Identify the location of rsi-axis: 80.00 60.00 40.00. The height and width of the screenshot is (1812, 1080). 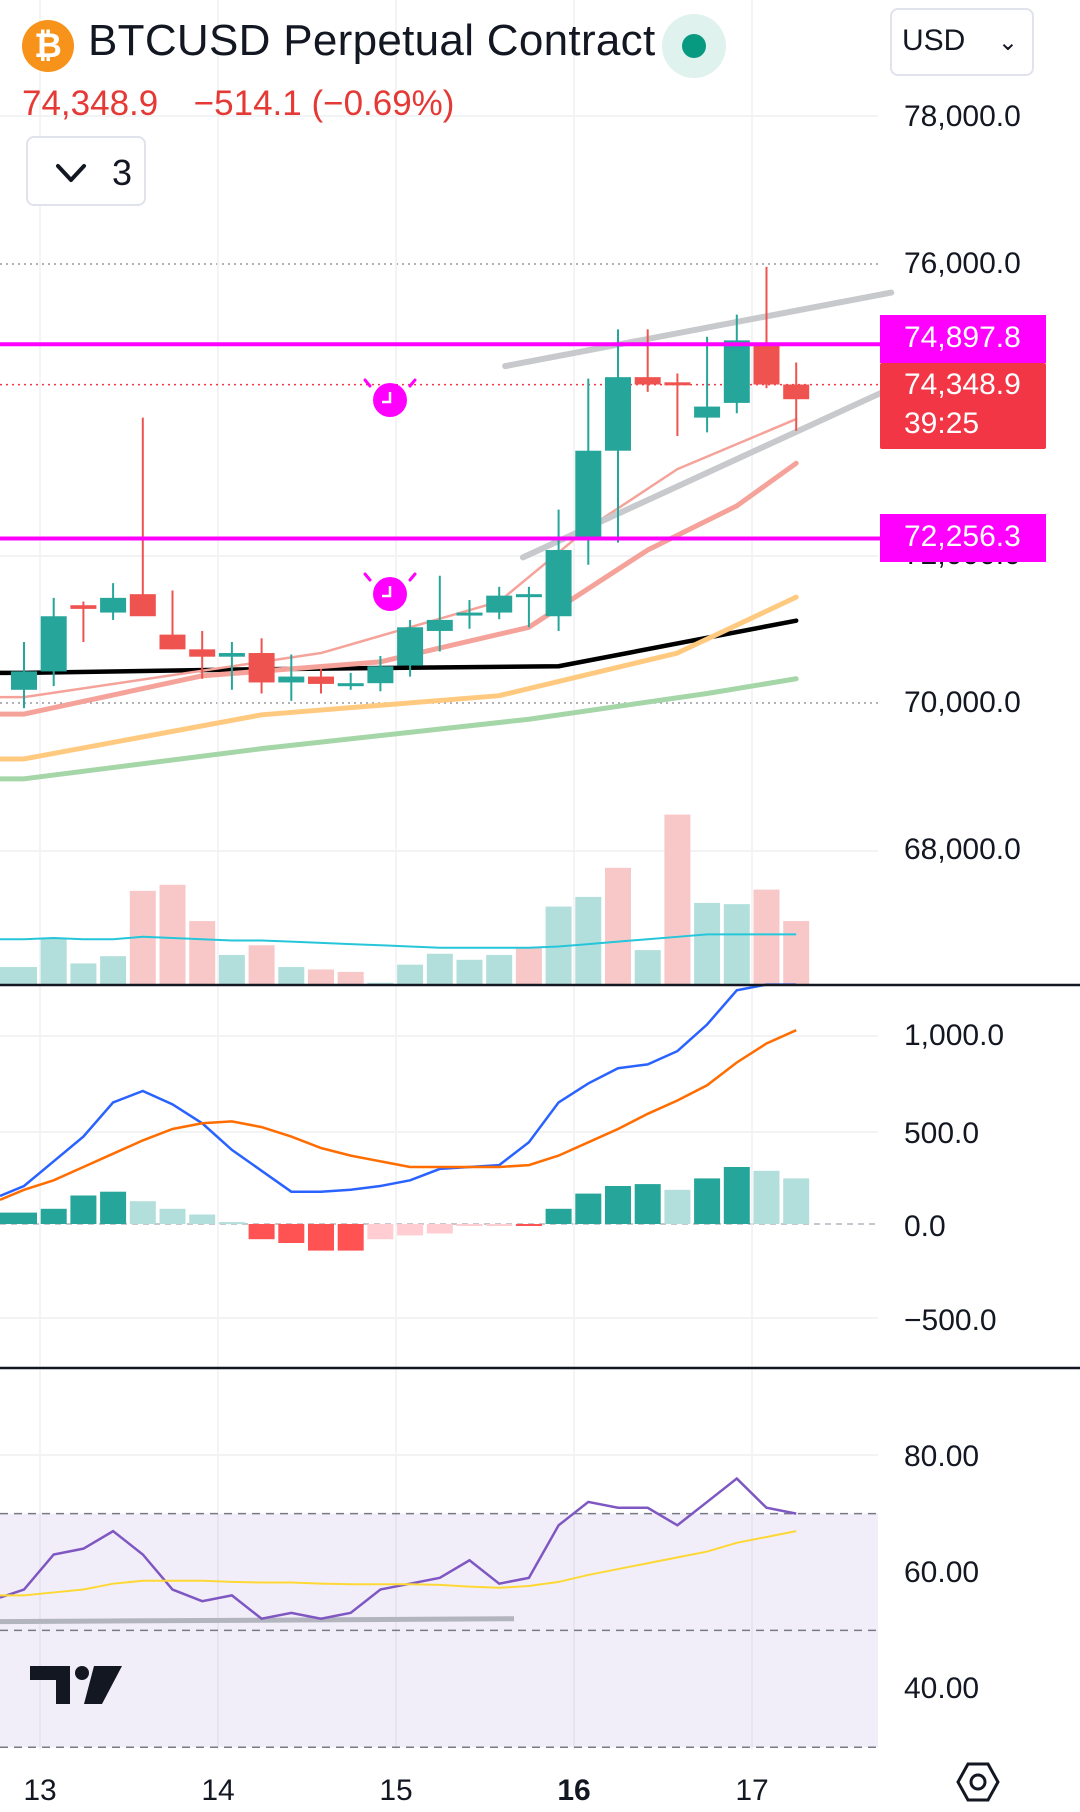
(941, 1572).